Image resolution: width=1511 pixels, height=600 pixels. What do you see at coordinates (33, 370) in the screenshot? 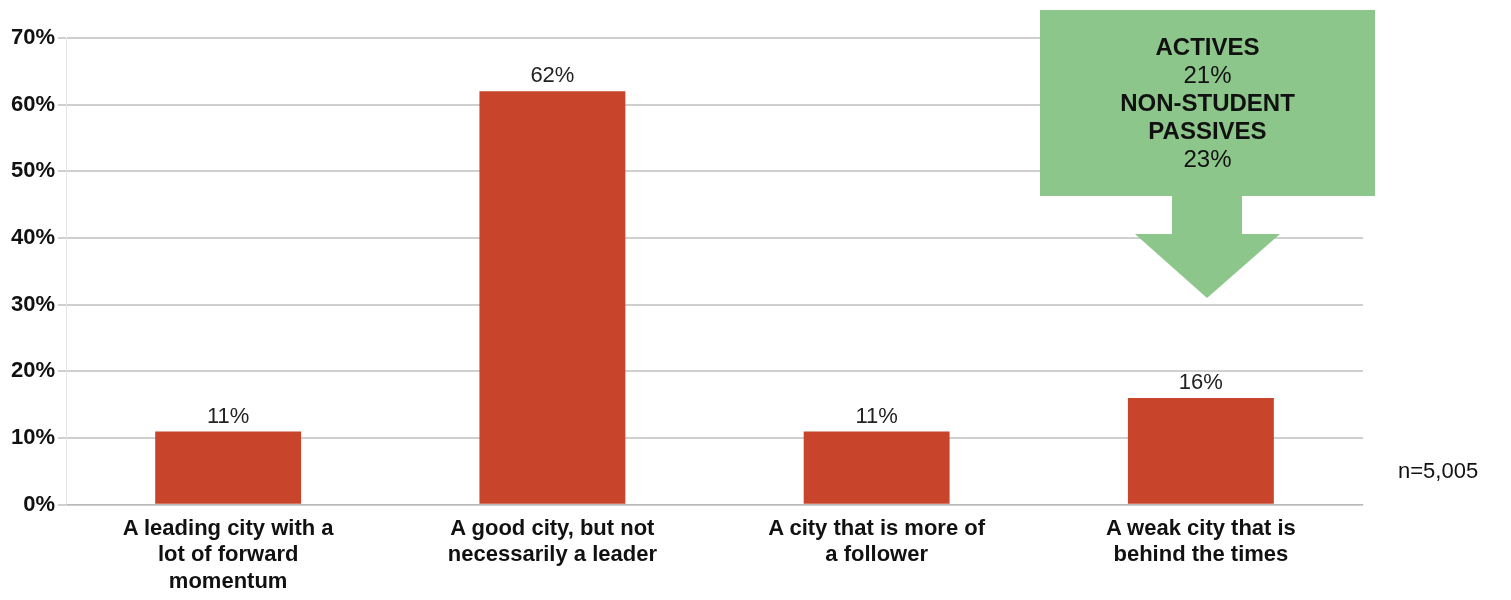
I see `y-tick-label: 20%` at bounding box center [33, 370].